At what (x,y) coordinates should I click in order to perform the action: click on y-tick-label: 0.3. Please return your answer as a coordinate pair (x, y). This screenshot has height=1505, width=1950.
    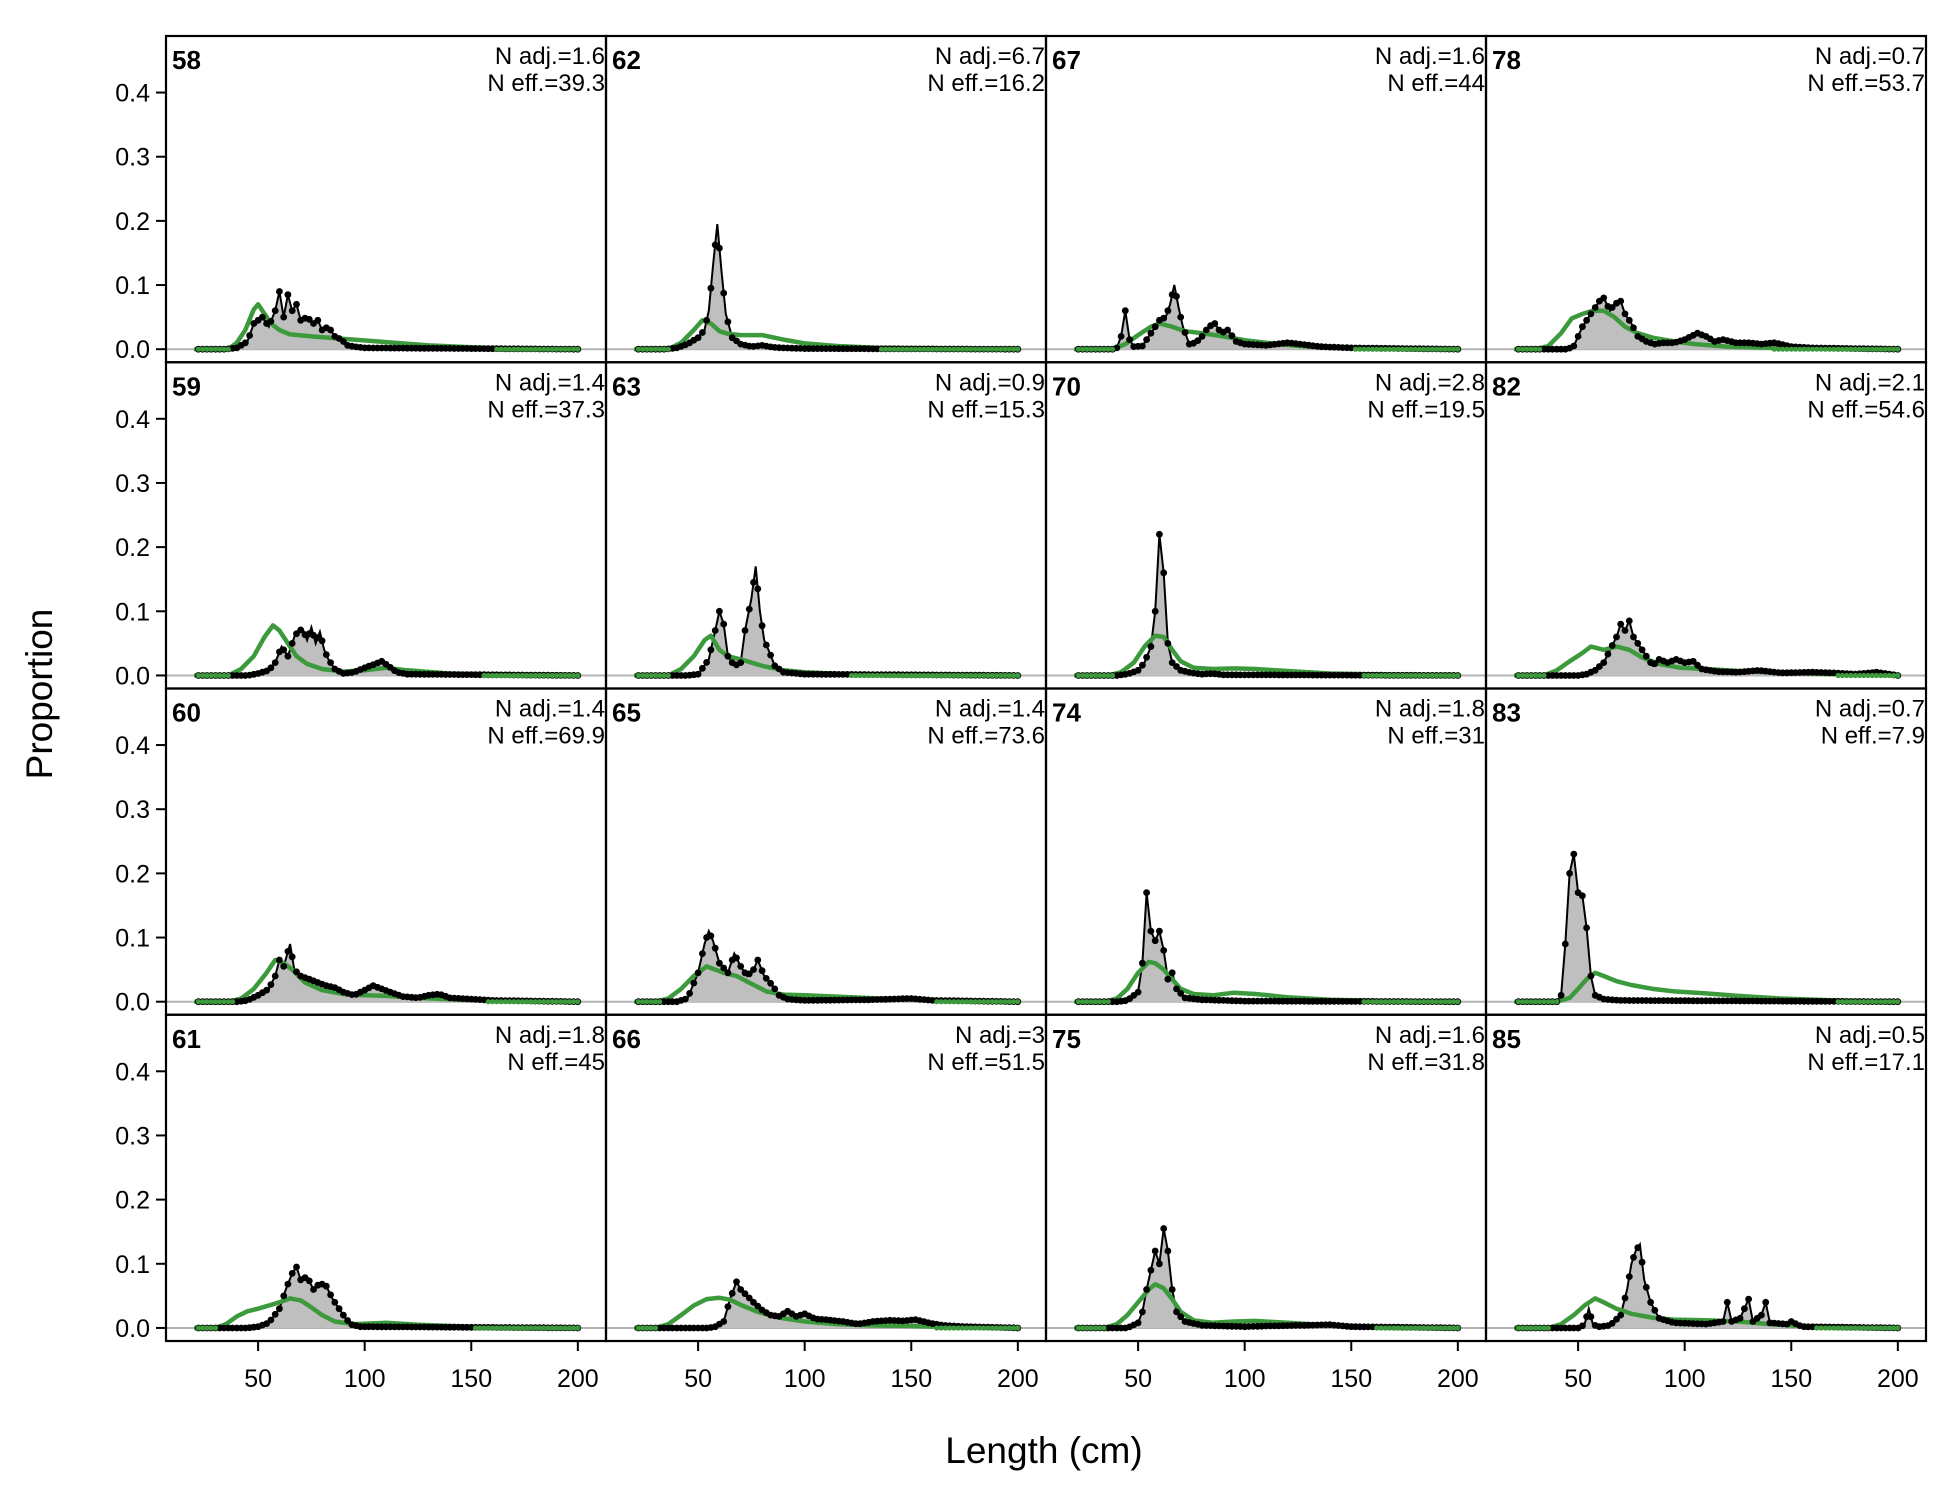
    Looking at the image, I should click on (132, 484).